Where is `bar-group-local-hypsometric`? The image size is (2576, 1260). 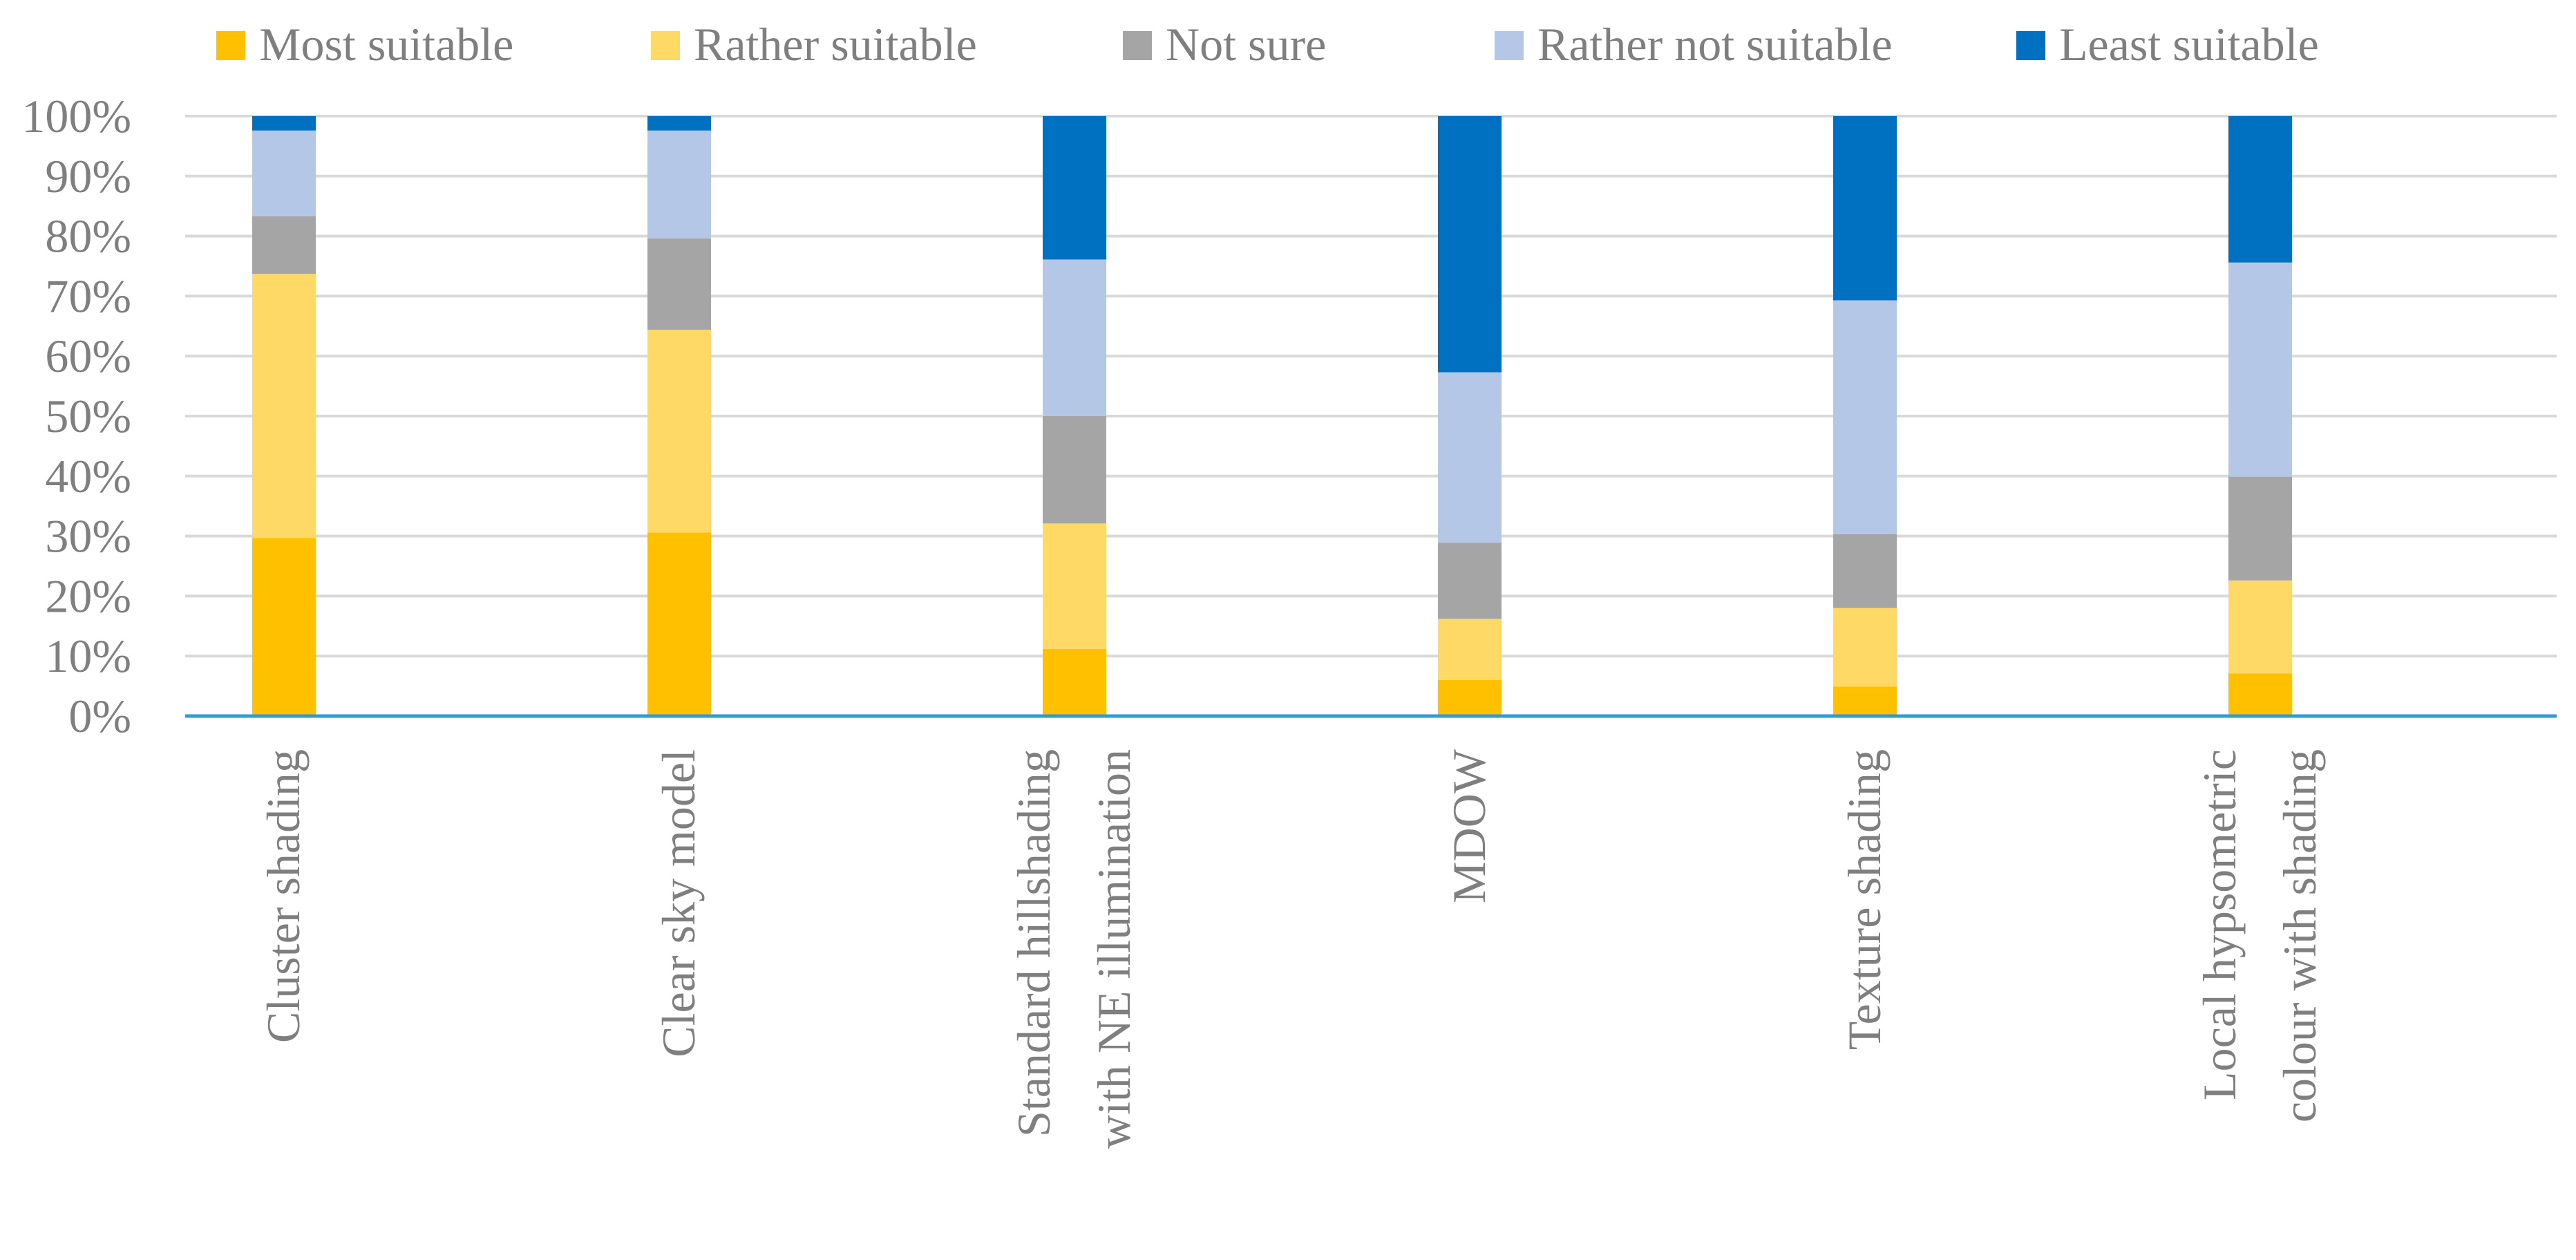 bar-group-local-hypsometric is located at coordinates (2260, 416).